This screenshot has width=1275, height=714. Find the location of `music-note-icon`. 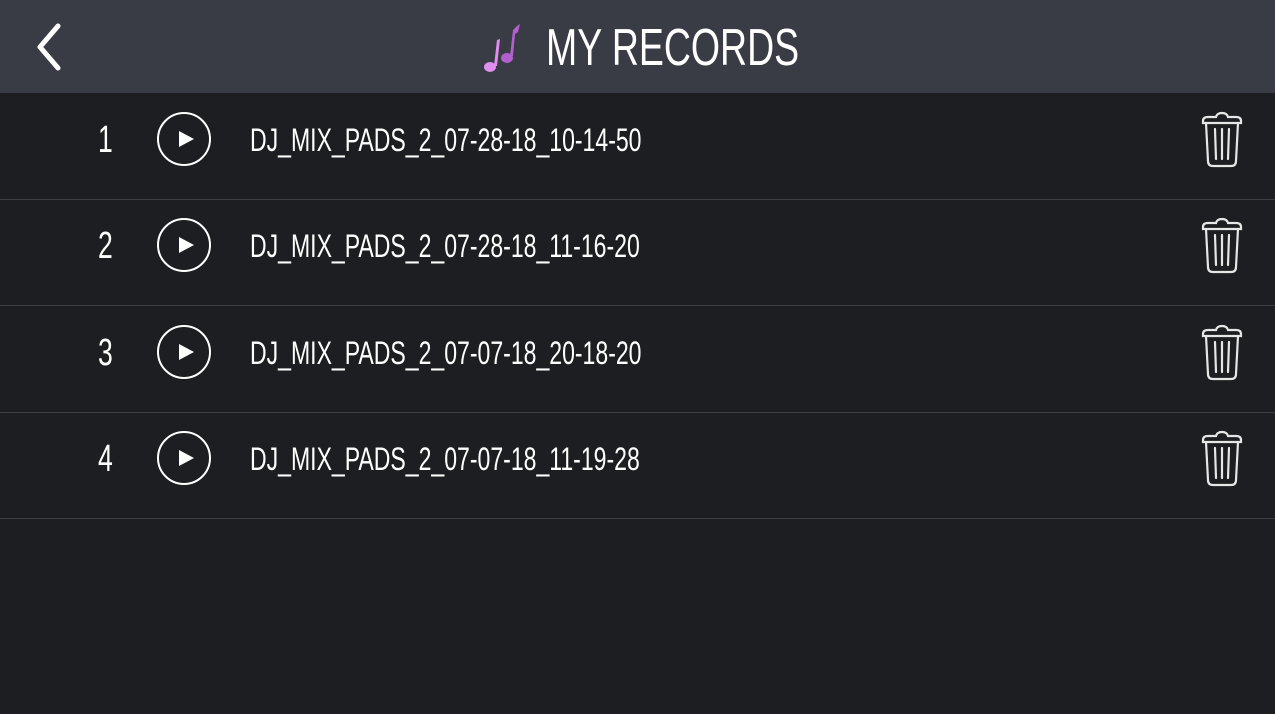

music-note-icon is located at coordinates (502, 48).